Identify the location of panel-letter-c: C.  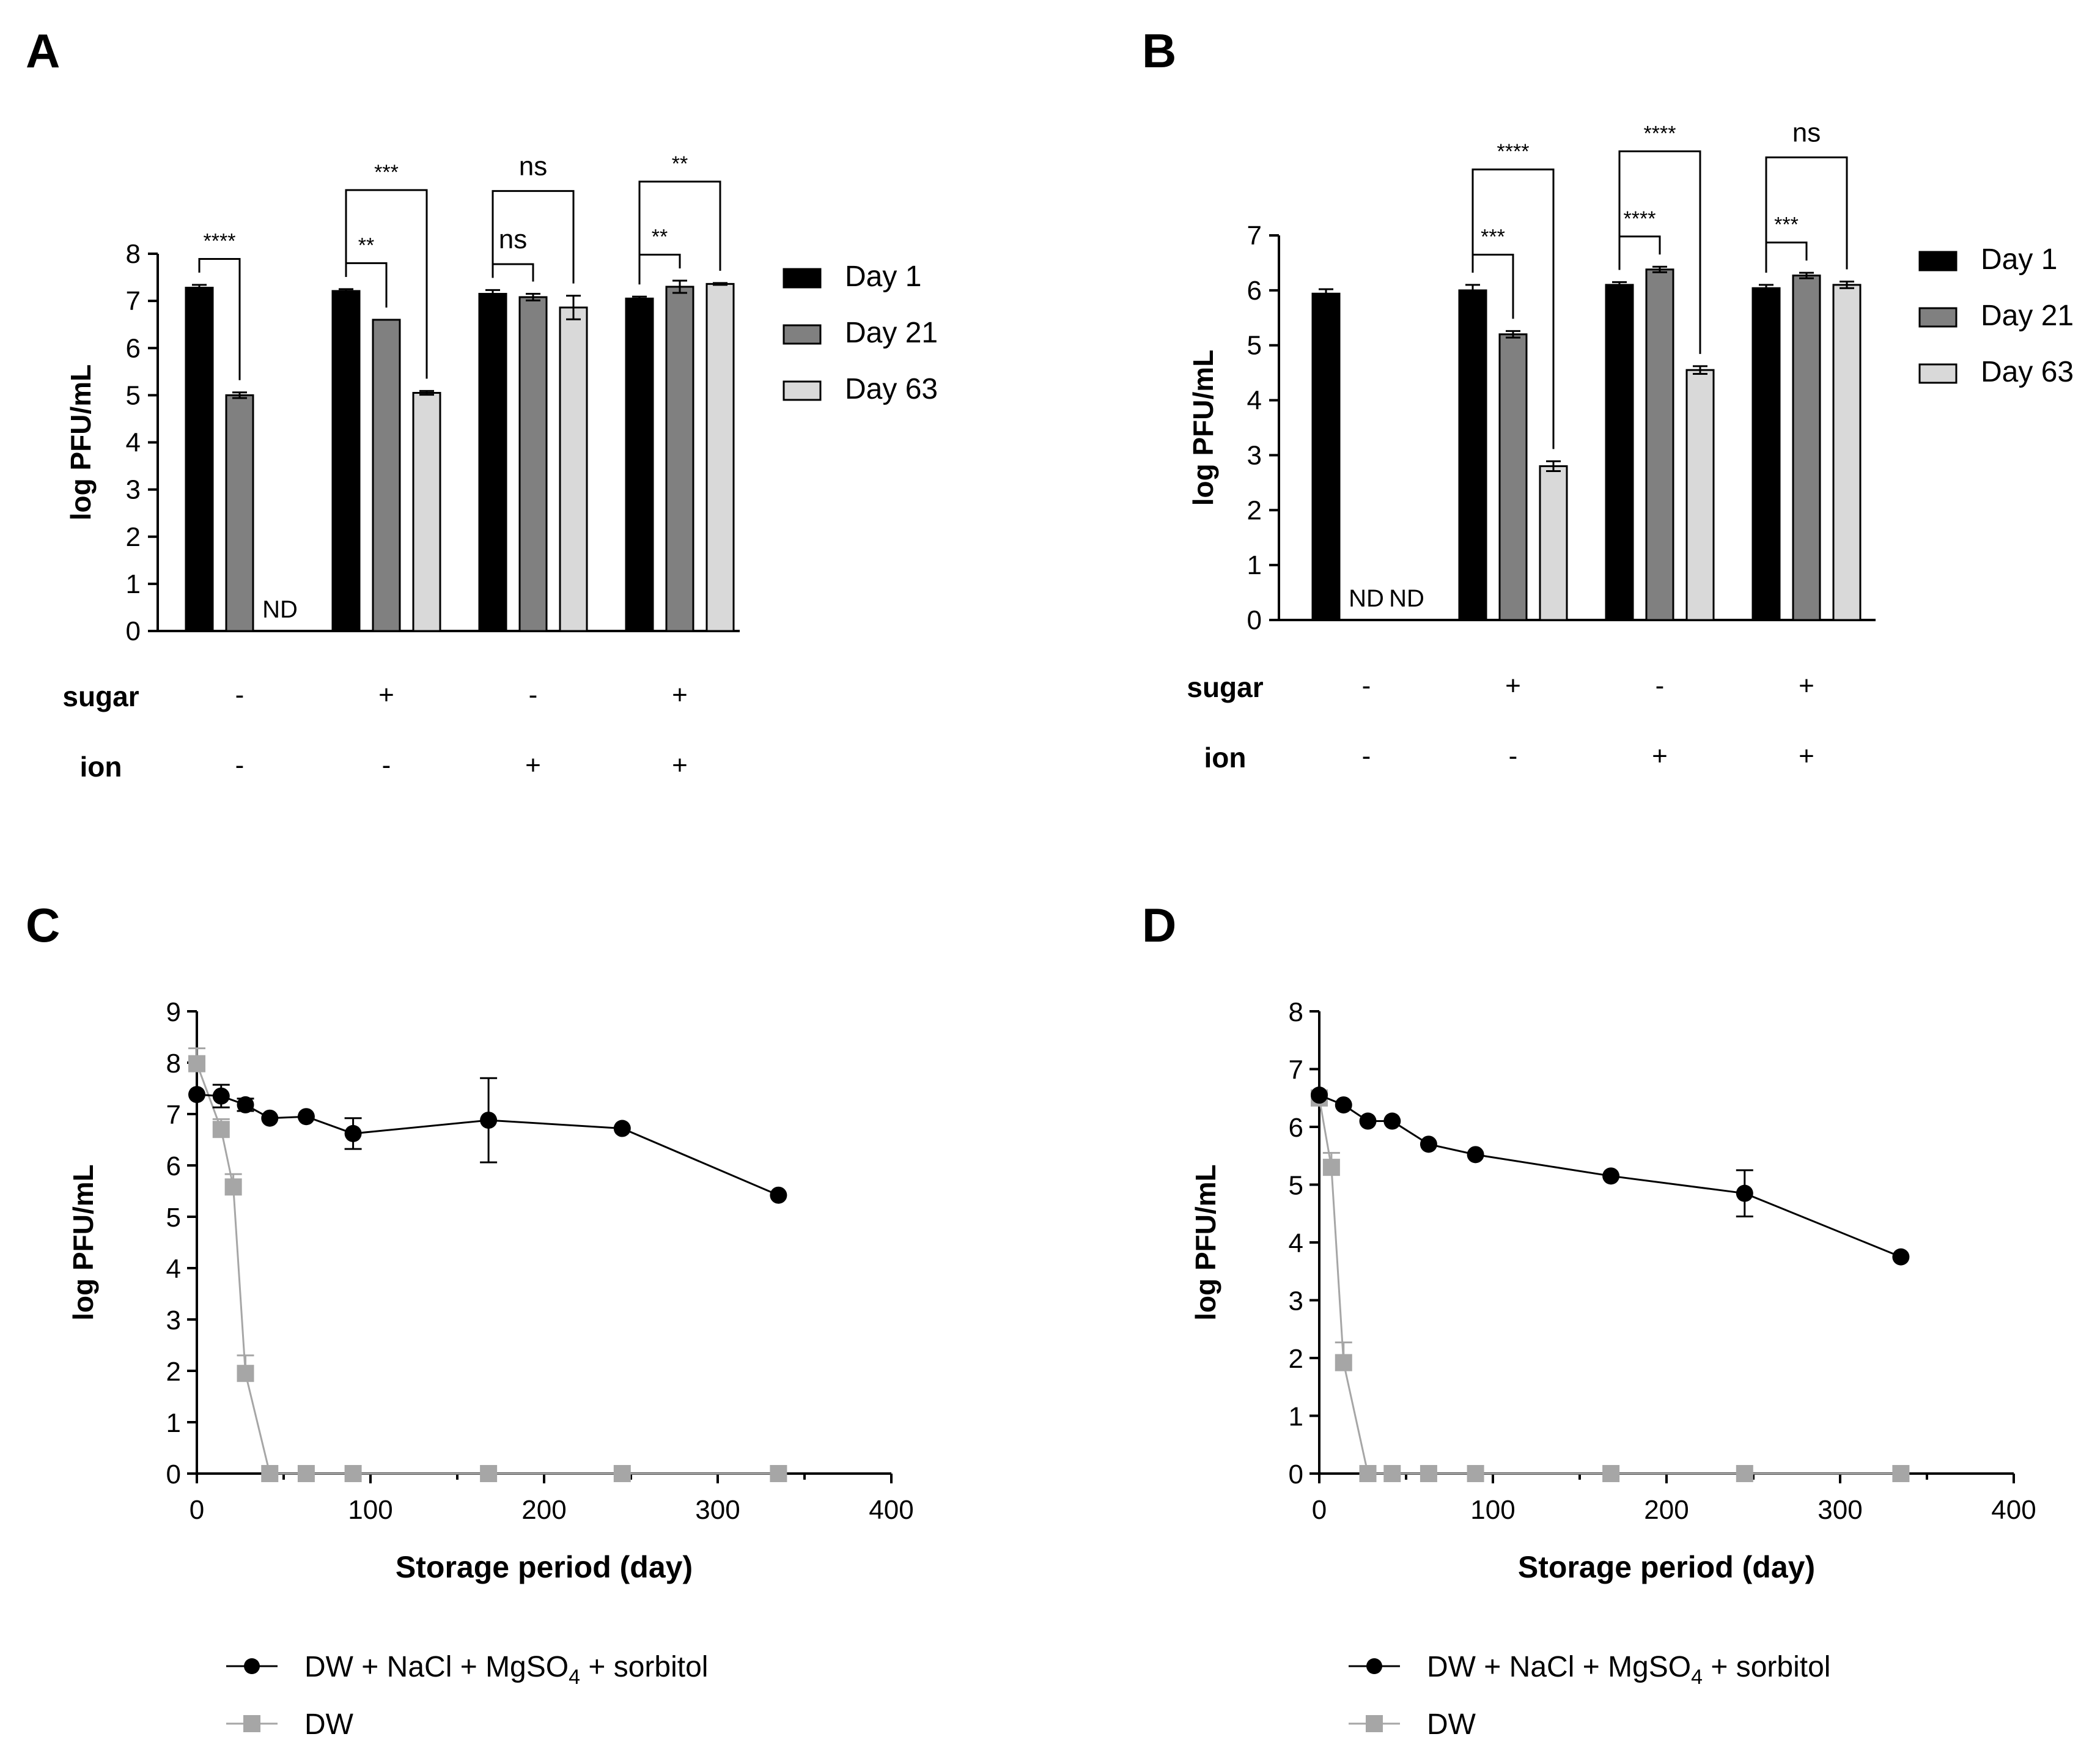
(43, 925).